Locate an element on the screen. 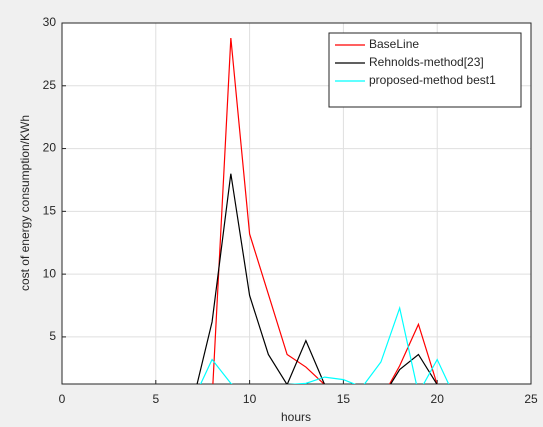  legend-label: BaseLine is located at coordinates (394, 44).